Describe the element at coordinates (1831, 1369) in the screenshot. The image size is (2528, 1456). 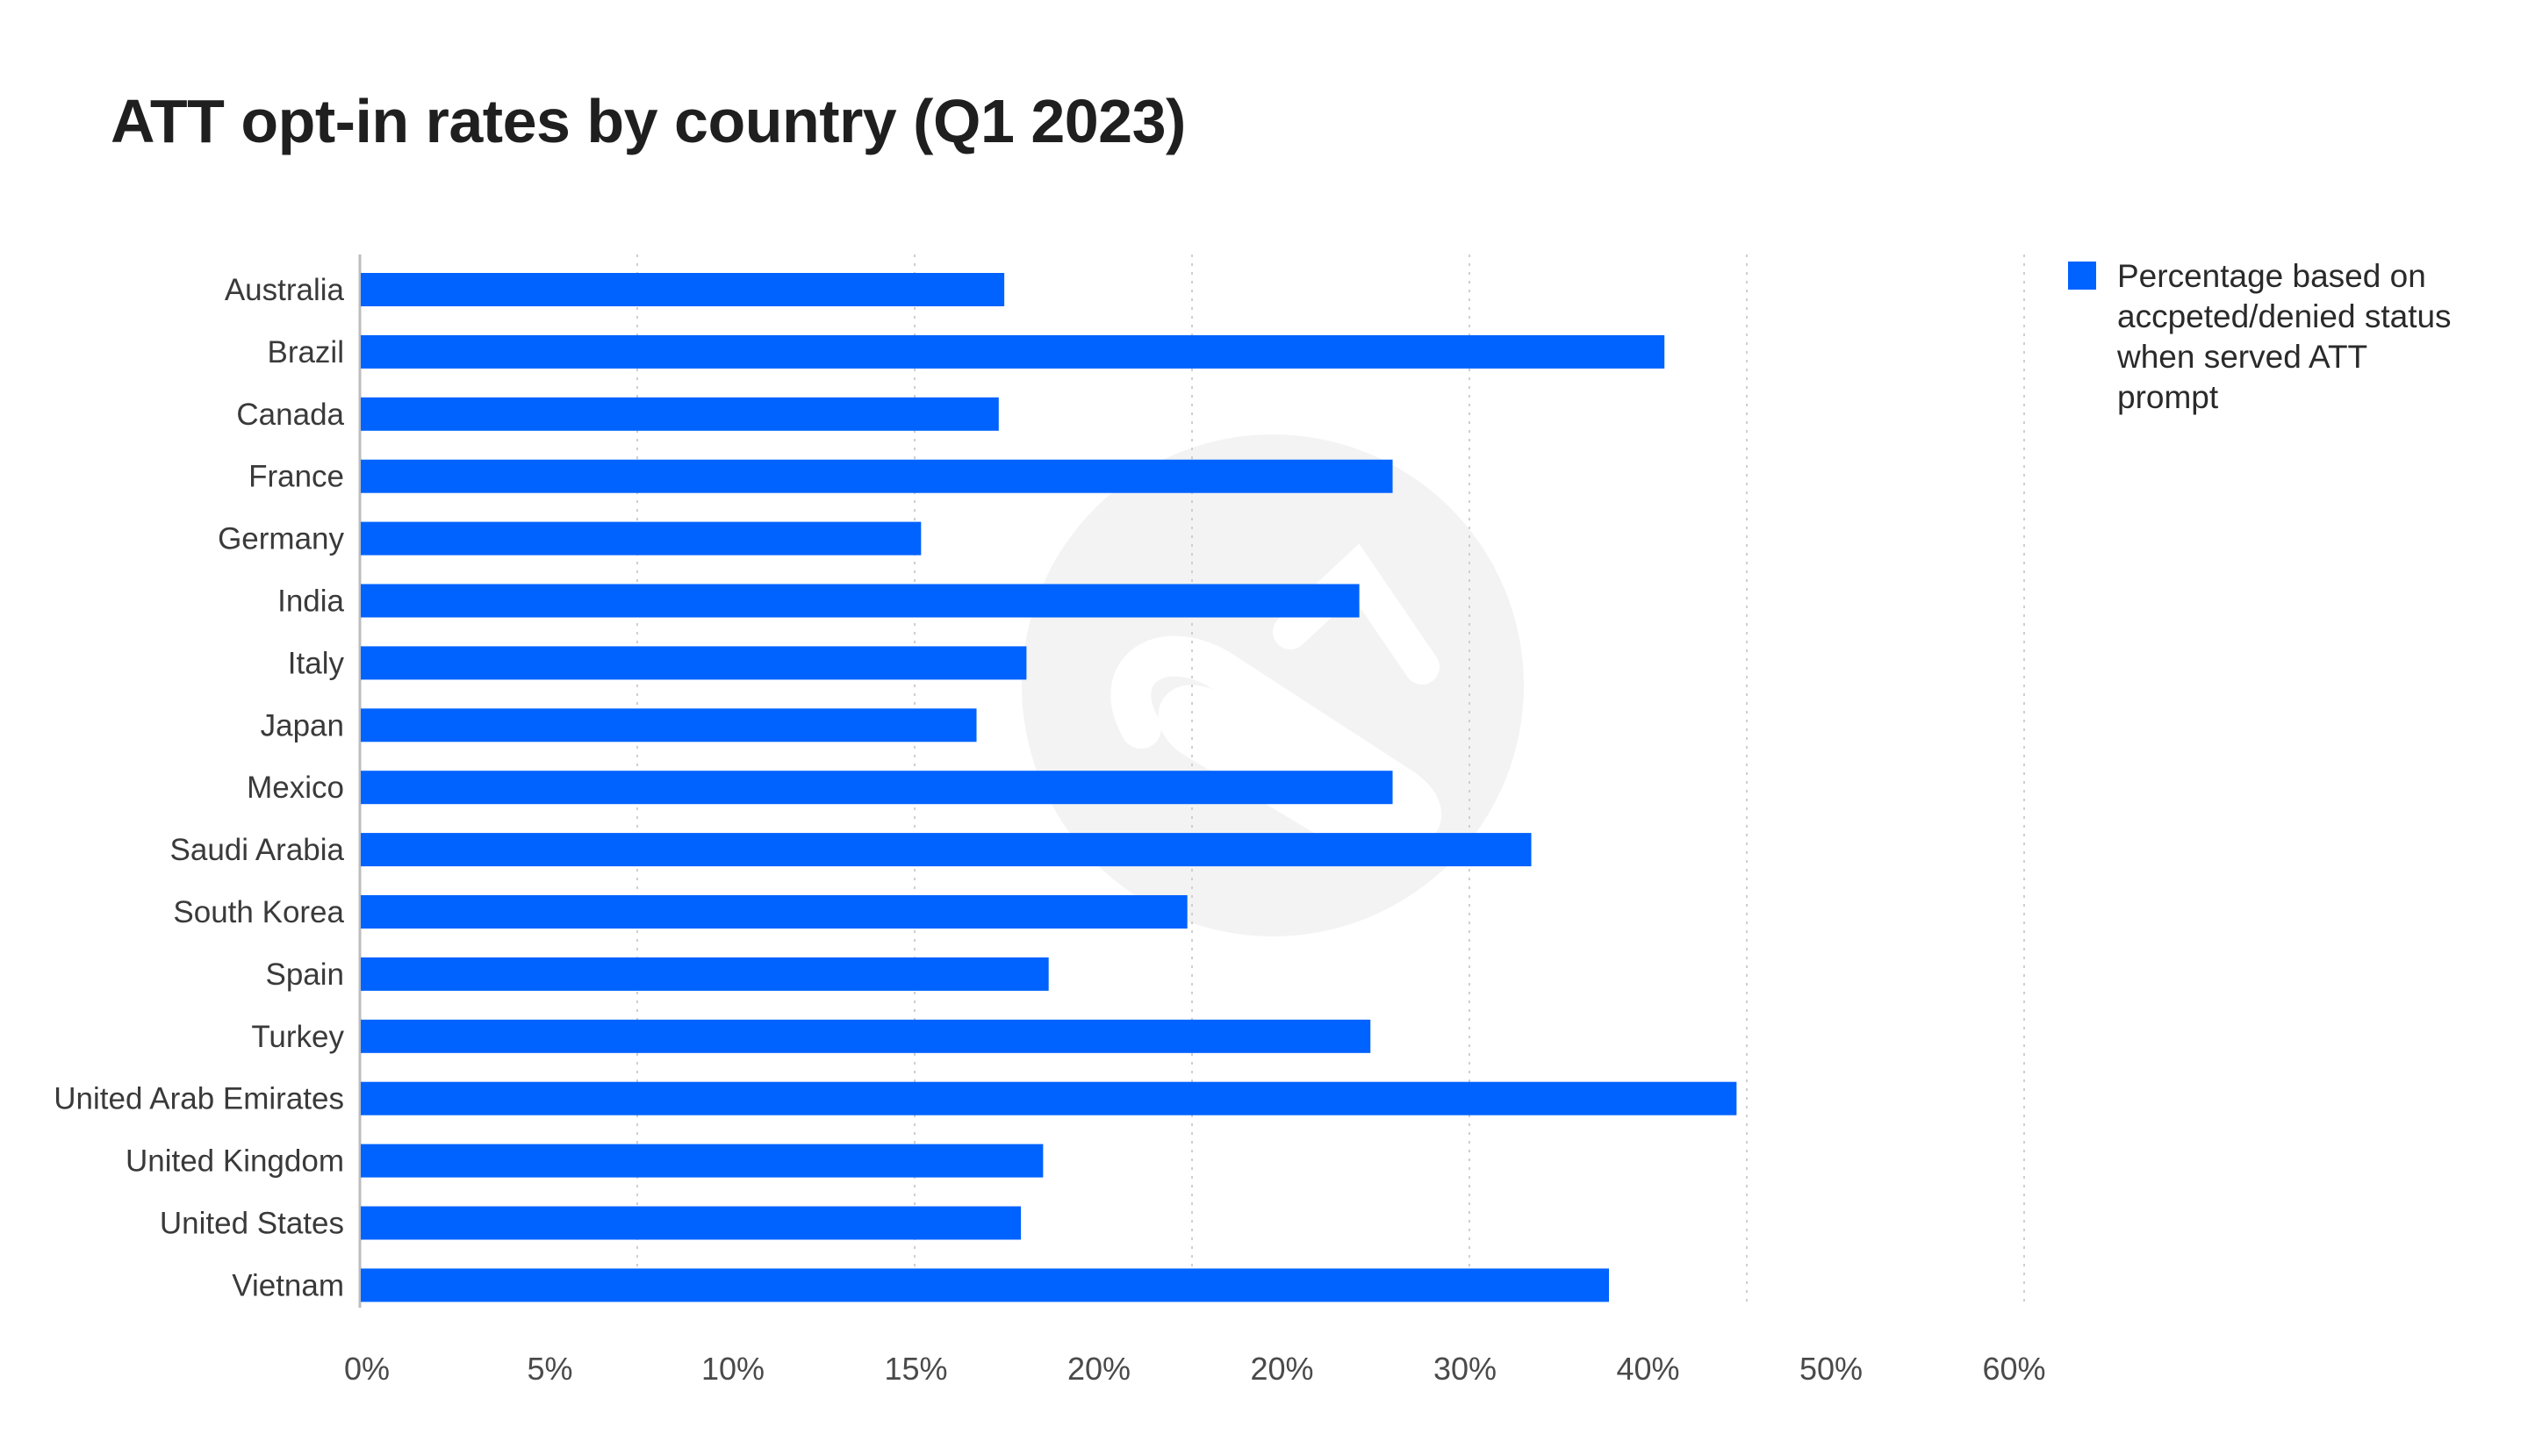
I see `x-tick-label: 50%` at that location.